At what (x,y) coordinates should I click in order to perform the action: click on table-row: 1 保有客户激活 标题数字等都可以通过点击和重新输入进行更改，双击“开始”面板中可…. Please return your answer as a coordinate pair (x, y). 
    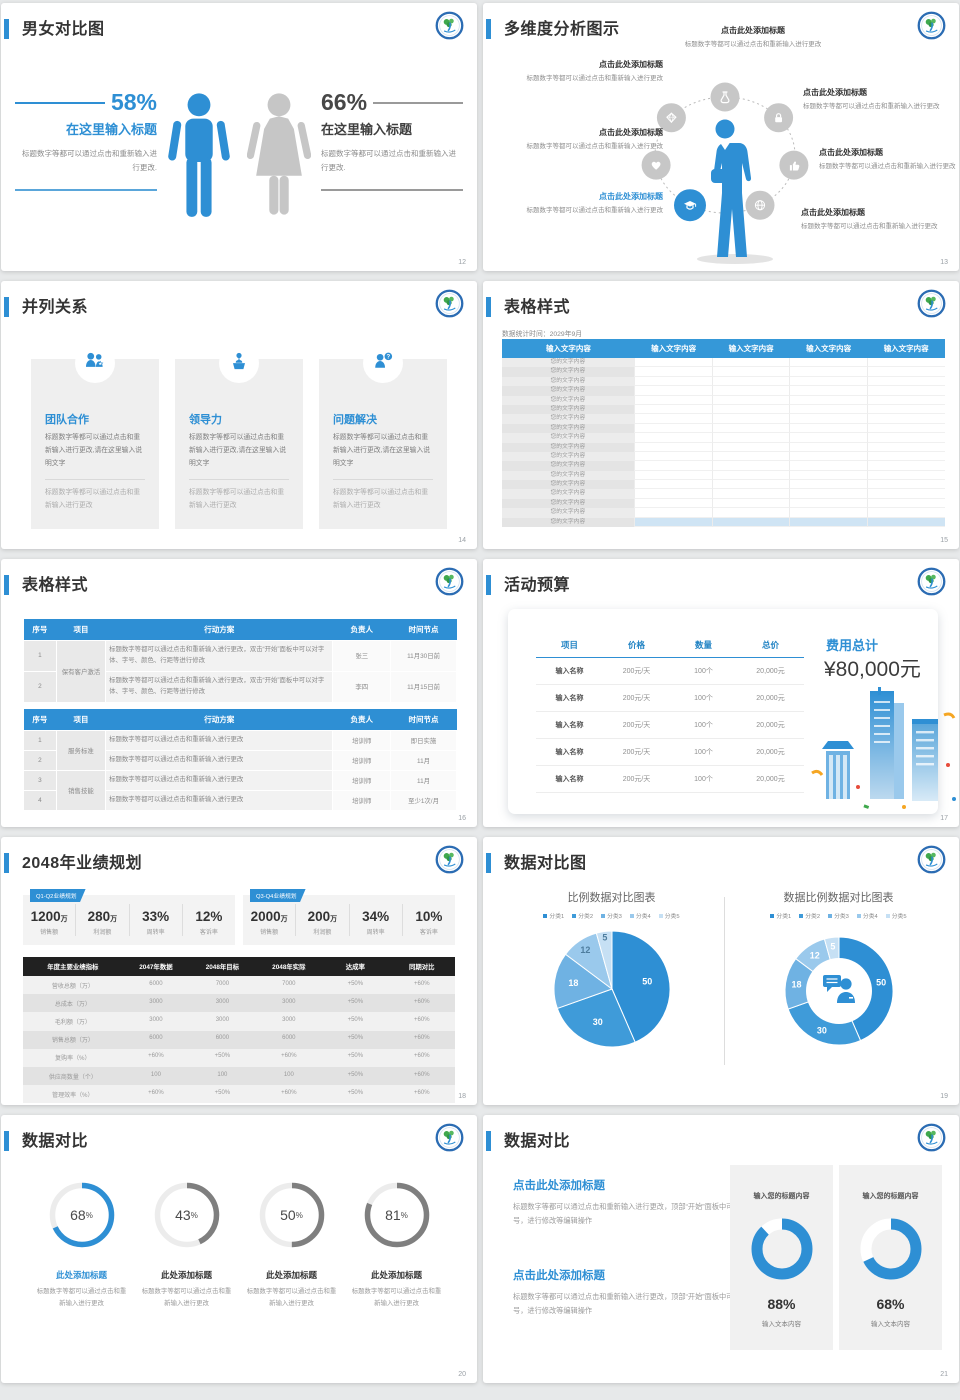
    Looking at the image, I should click on (240, 671).